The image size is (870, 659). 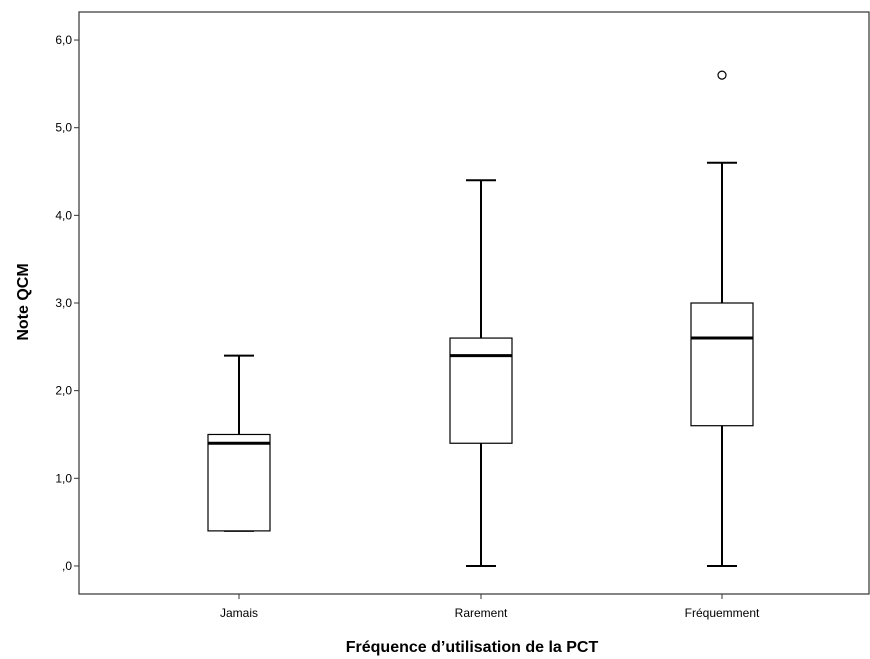 I want to click on x-axis-title: Fréquence d’utilisation de la PCT, so click(x=472, y=647).